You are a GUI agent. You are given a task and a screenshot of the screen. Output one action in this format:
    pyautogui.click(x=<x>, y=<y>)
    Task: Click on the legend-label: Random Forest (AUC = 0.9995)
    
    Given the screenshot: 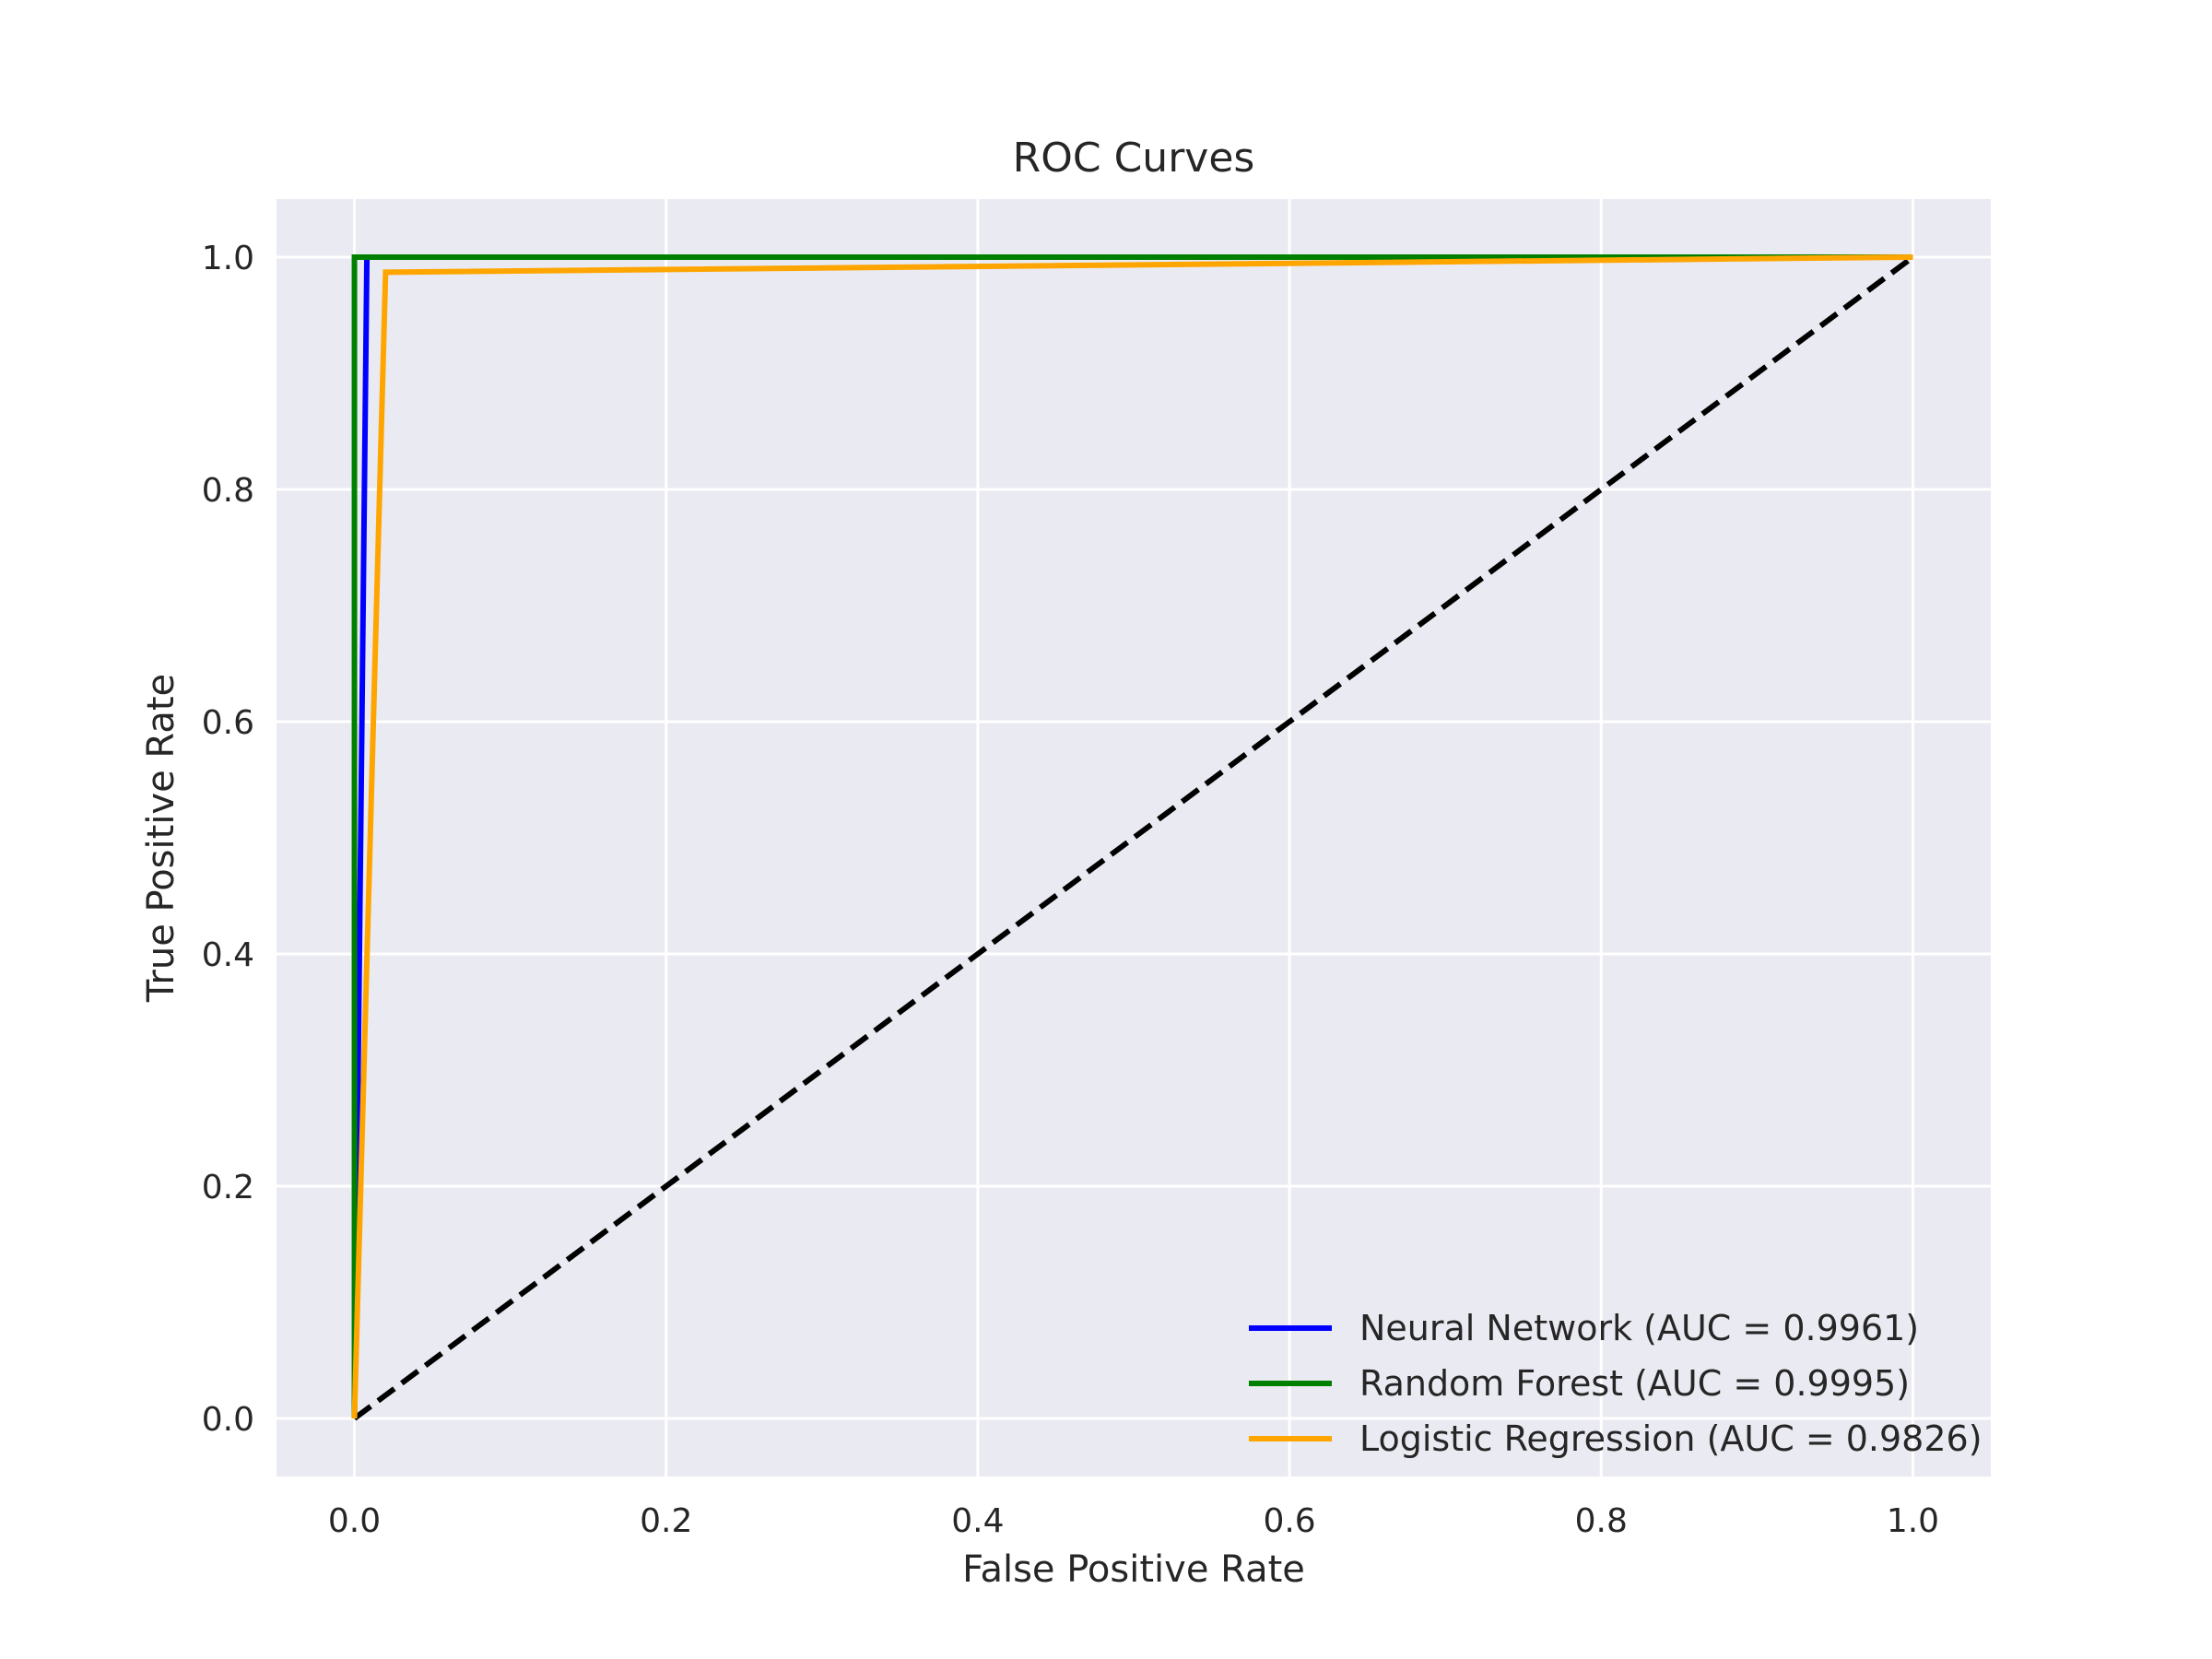 What is the action you would take?
    pyautogui.click(x=1634, y=1383)
    